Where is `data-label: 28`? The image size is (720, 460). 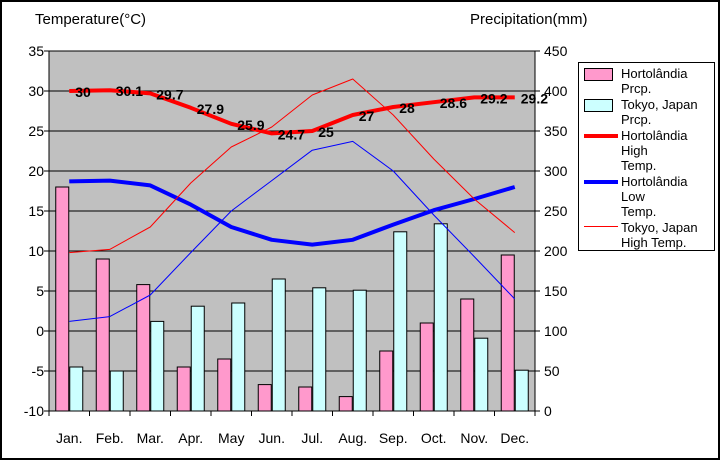
data-label: 28 is located at coordinates (407, 108).